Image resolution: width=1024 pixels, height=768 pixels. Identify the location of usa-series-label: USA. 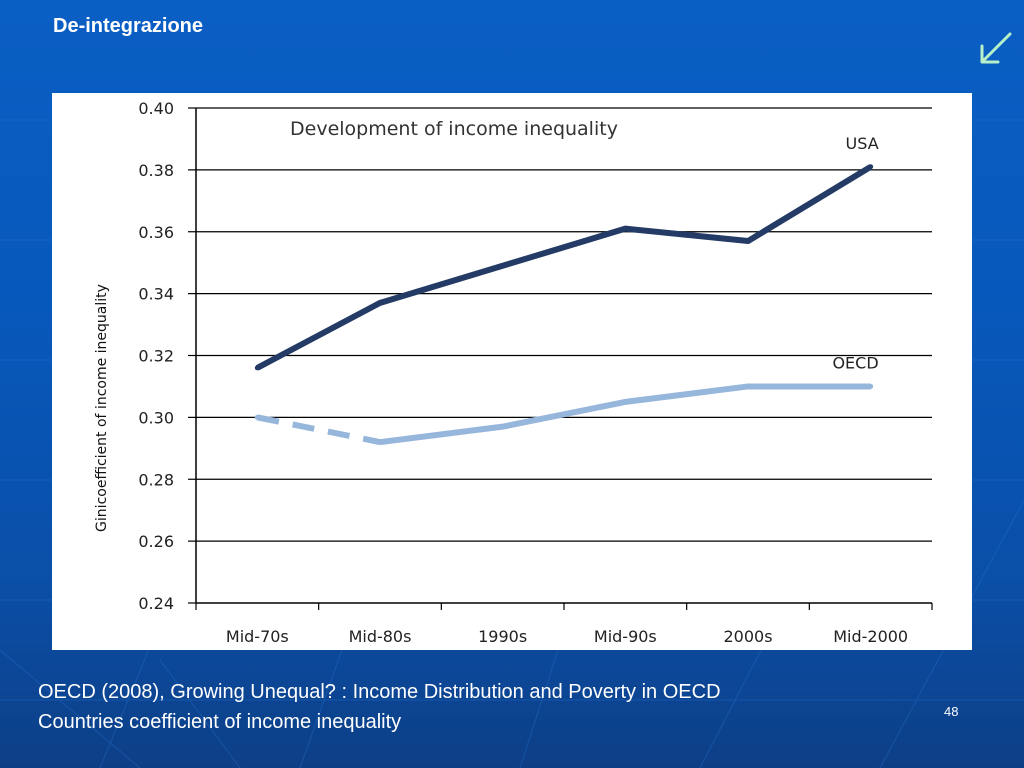
(862, 143).